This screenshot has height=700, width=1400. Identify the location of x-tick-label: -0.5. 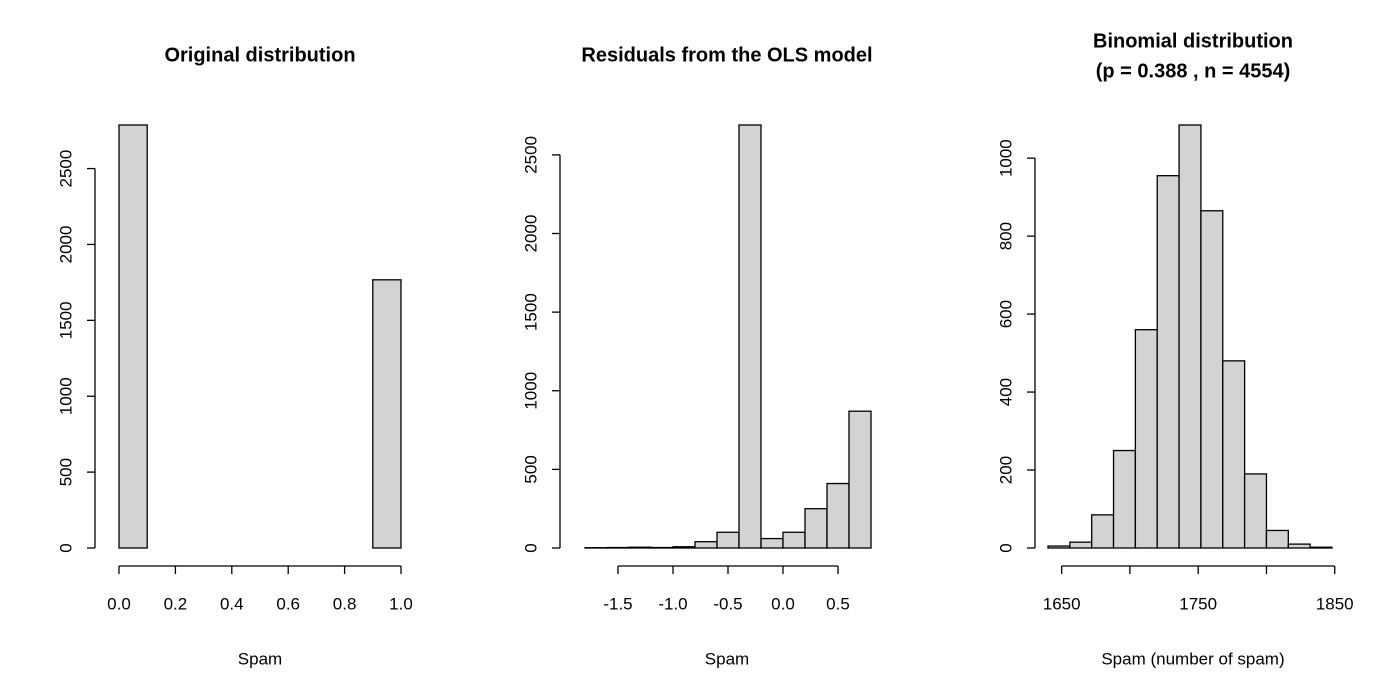
(727, 603).